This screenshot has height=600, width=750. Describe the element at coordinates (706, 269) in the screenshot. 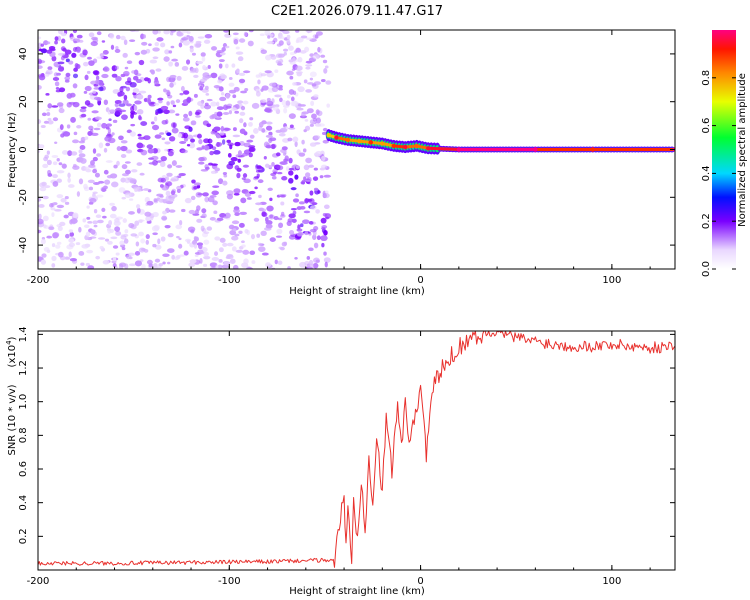

I see `colorbar-tick-label: 0.0` at that location.